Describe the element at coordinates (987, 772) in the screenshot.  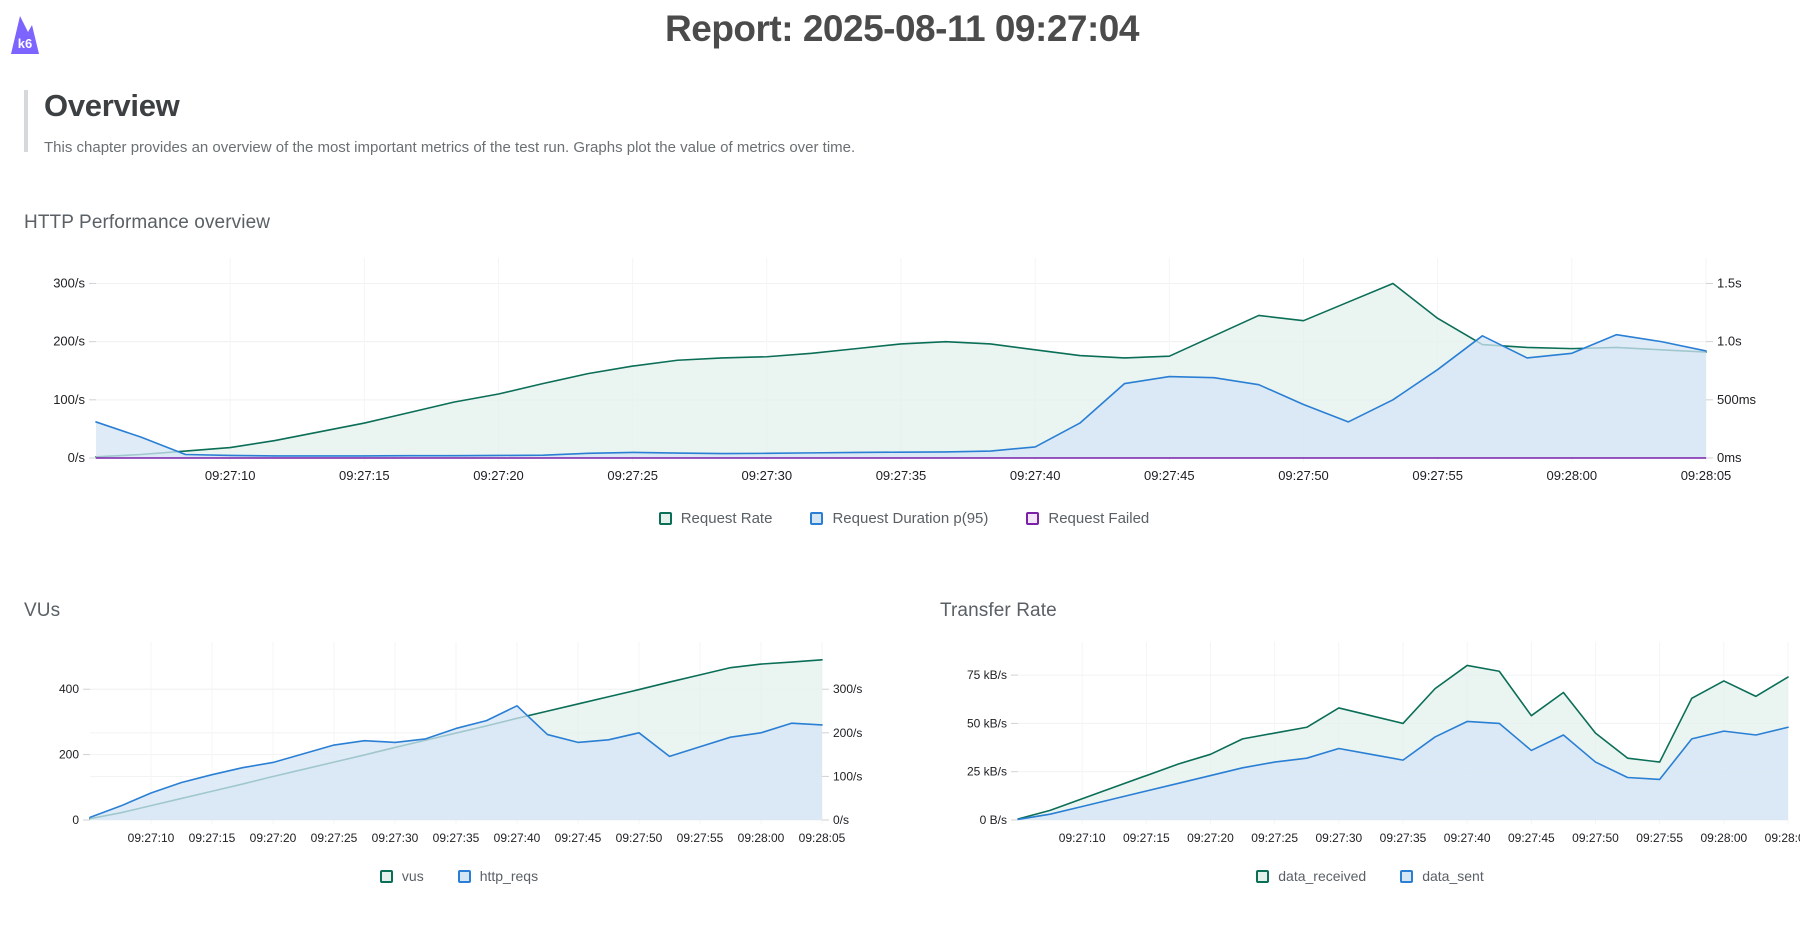
I see `svg-text: 25 kB/s` at that location.